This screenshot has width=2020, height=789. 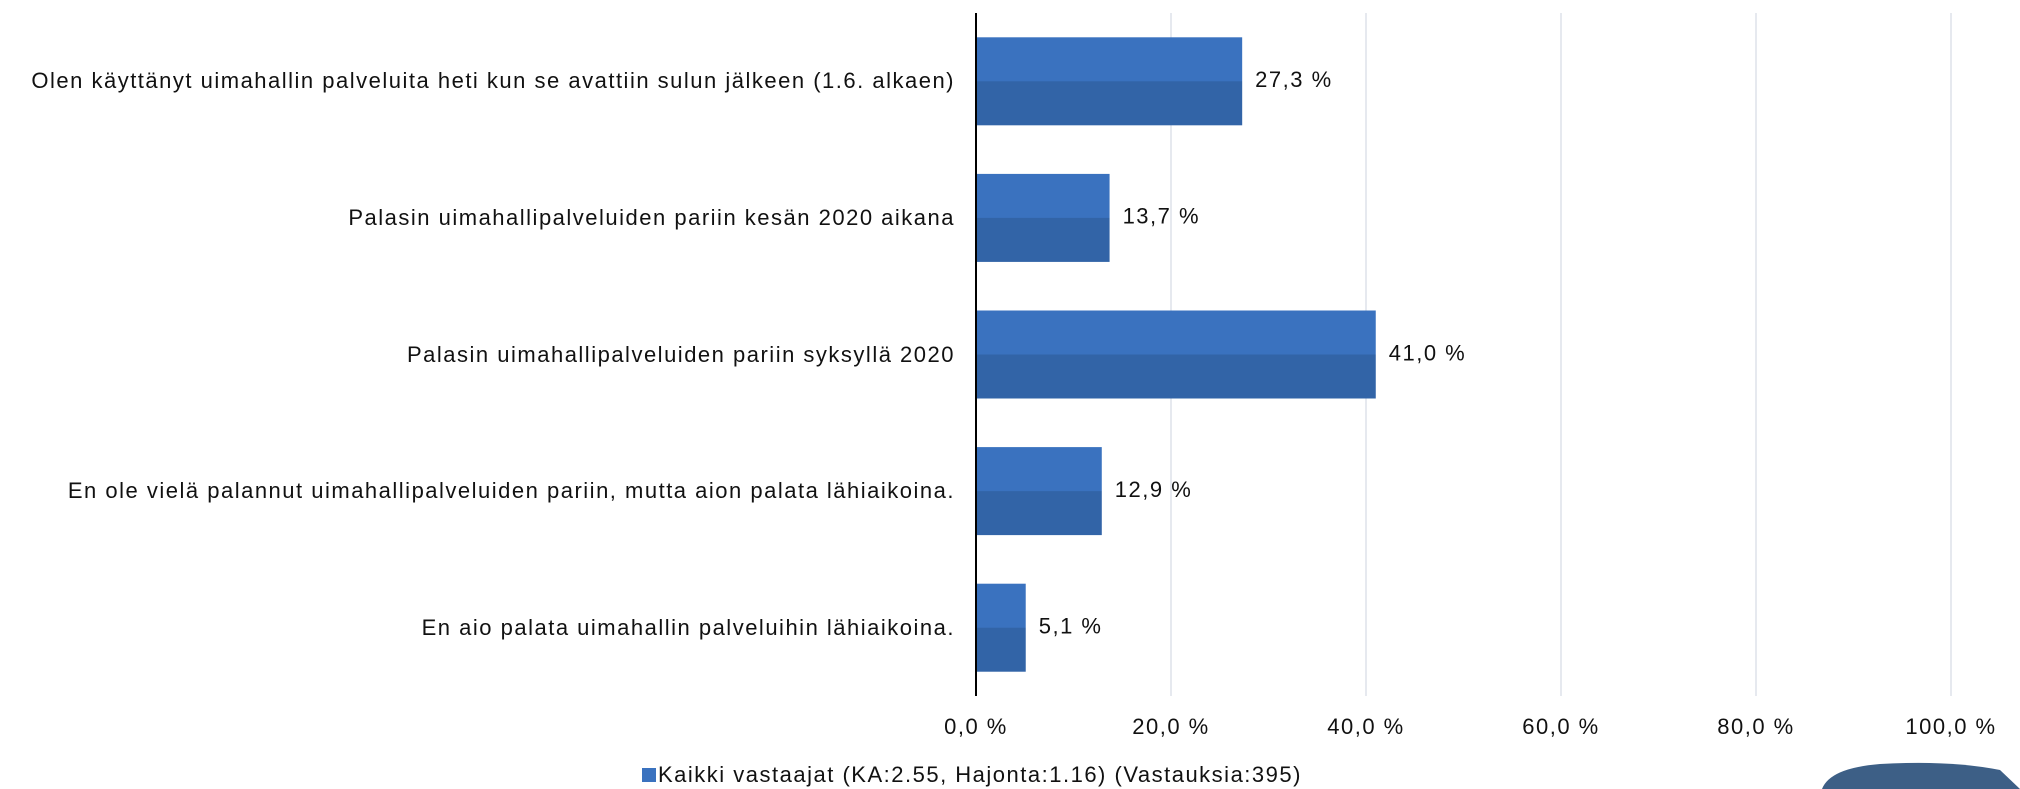 I want to click on value-label: 41,0 %, so click(x=1428, y=352).